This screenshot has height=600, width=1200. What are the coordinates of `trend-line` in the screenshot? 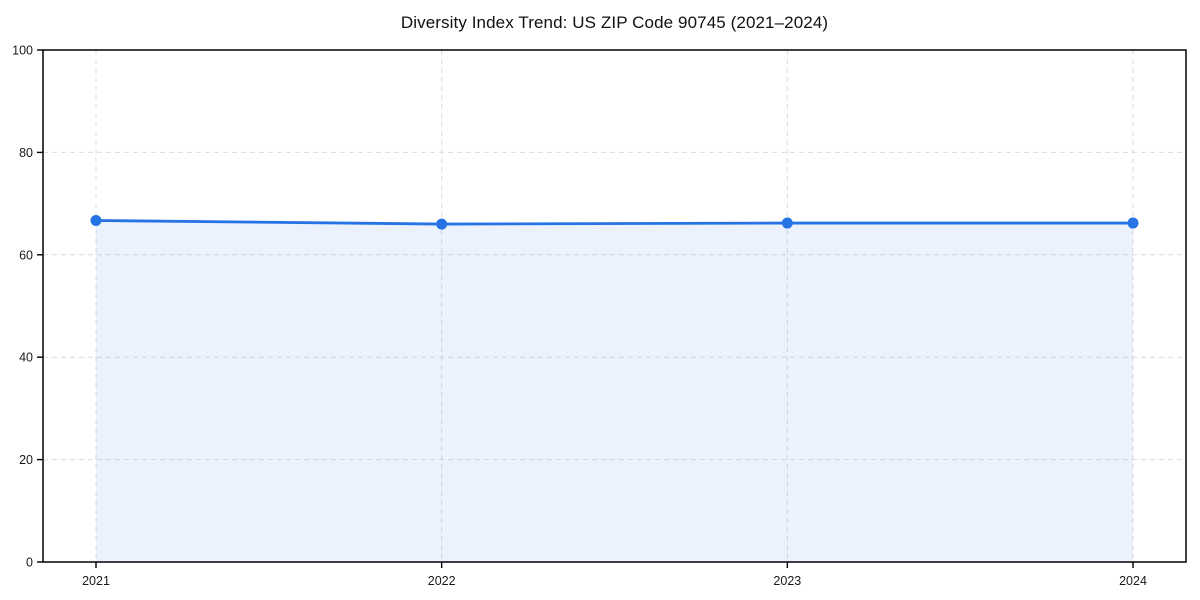 It's located at (614, 222).